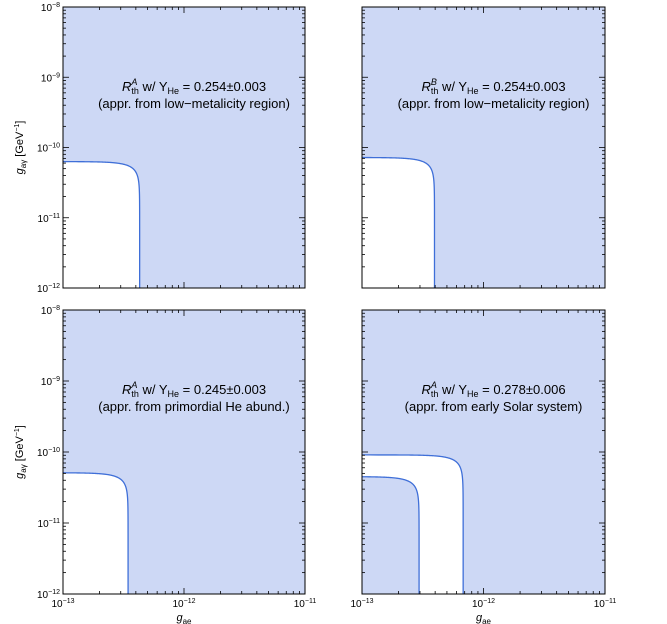 The width and height of the screenshot is (667, 624). What do you see at coordinates (493, 389) in the screenshot?
I see `annotation-line-1: RA th w/ YHe = 0.278±0.006` at bounding box center [493, 389].